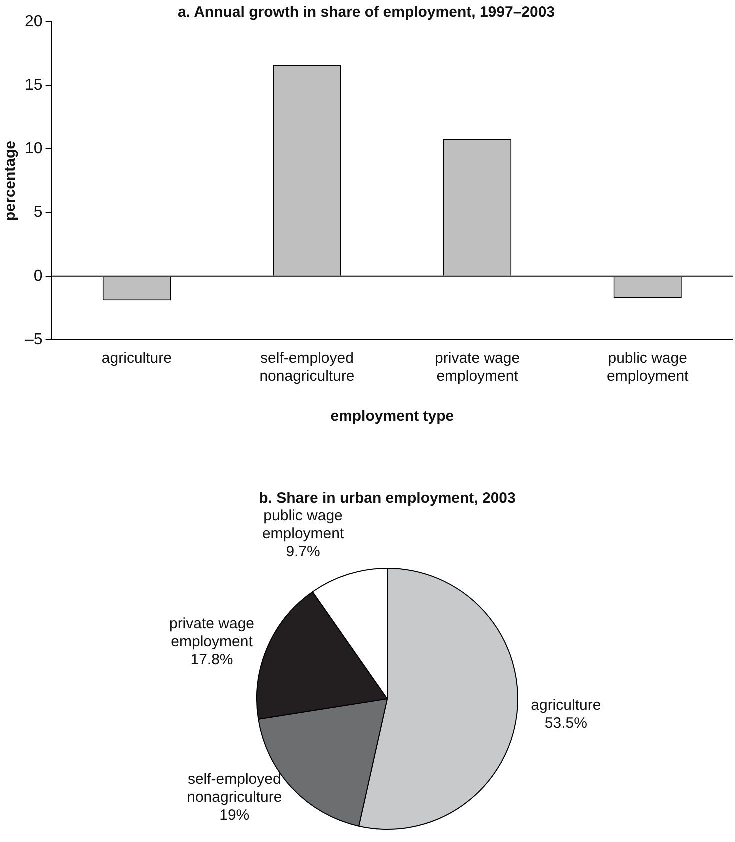 Image resolution: width=735 pixels, height=842 pixels. What do you see at coordinates (235, 815) in the screenshot?
I see `data-label: 19%` at bounding box center [235, 815].